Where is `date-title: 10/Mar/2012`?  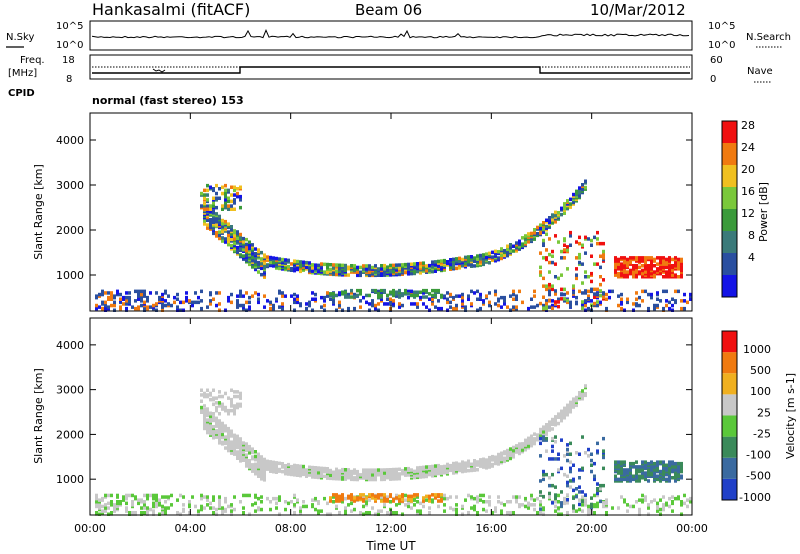 date-title: 10/Mar/2012 is located at coordinates (638, 10).